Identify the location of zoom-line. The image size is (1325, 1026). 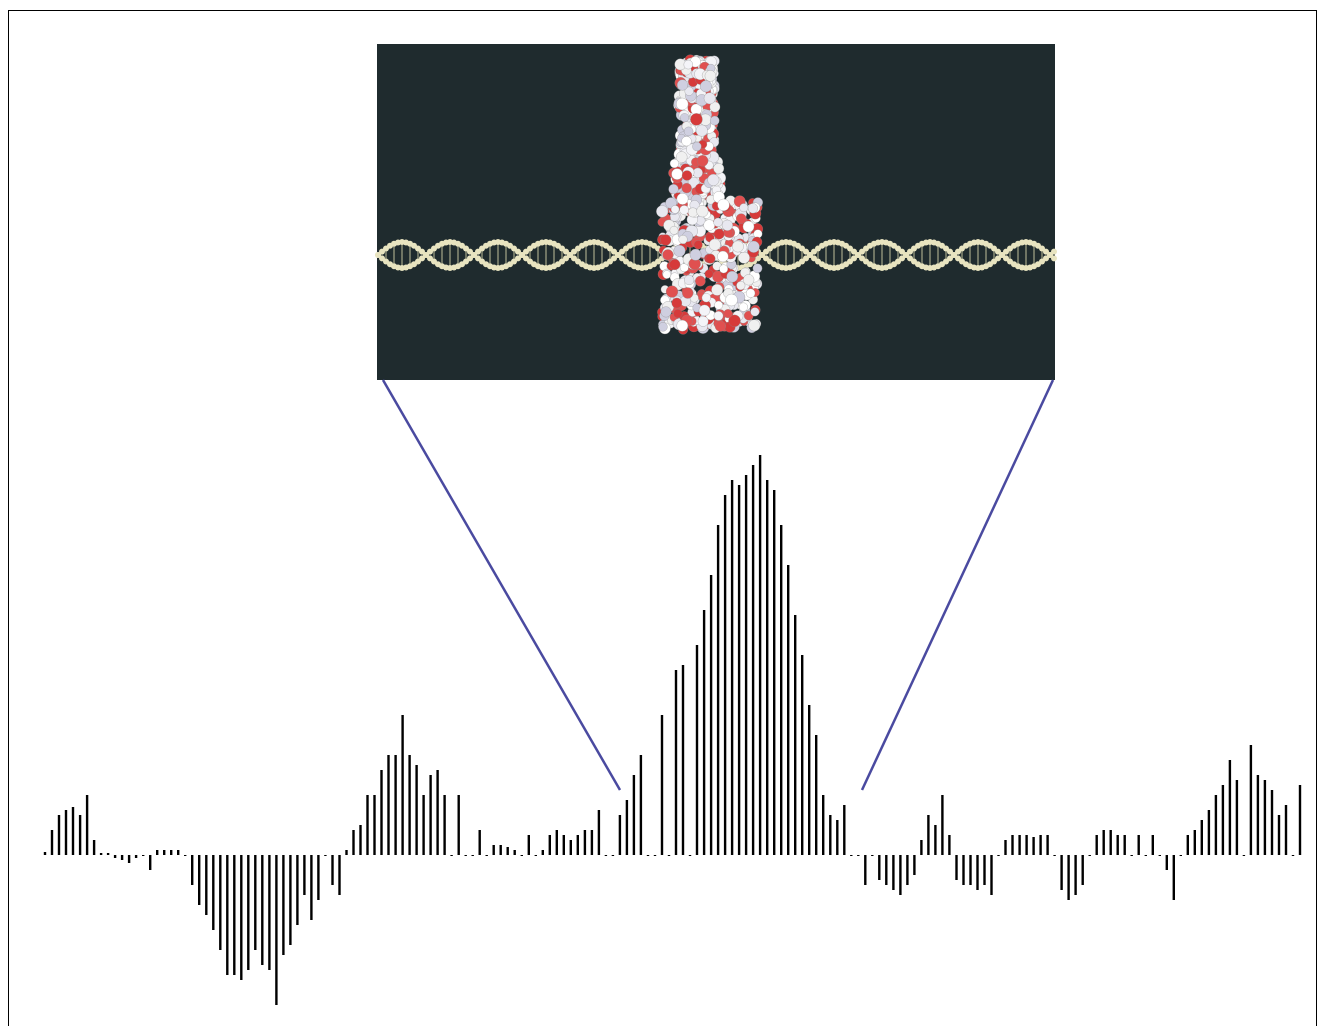
(501, 585).